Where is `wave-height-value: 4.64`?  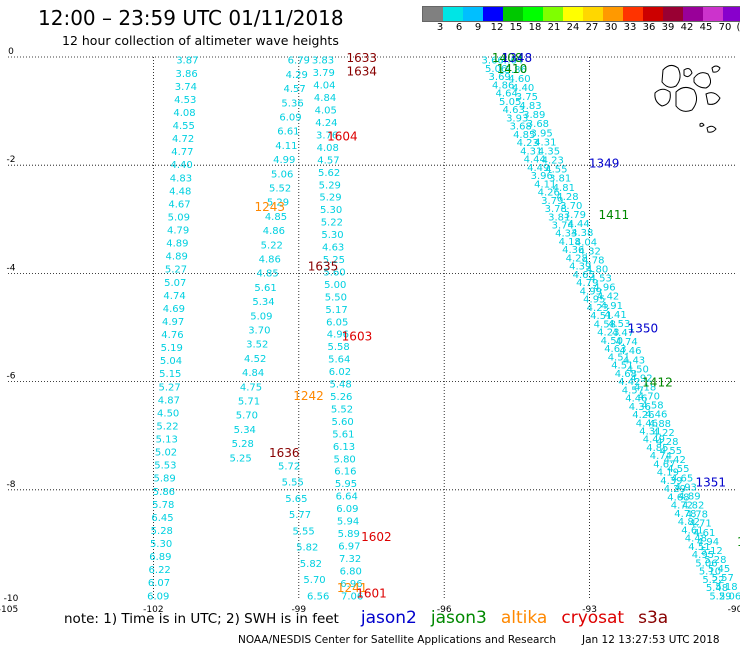 wave-height-value: 4.64 is located at coordinates (507, 94).